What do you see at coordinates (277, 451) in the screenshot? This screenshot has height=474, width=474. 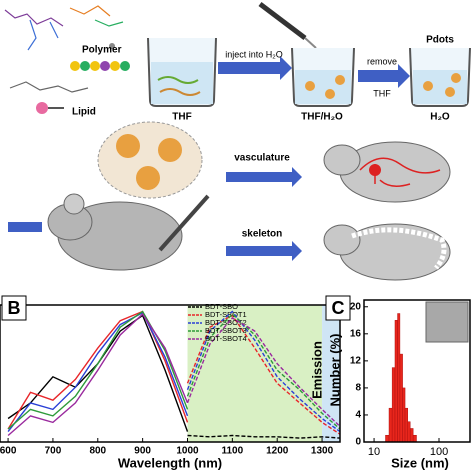 I see `x-tick-label: 1200` at bounding box center [277, 451].